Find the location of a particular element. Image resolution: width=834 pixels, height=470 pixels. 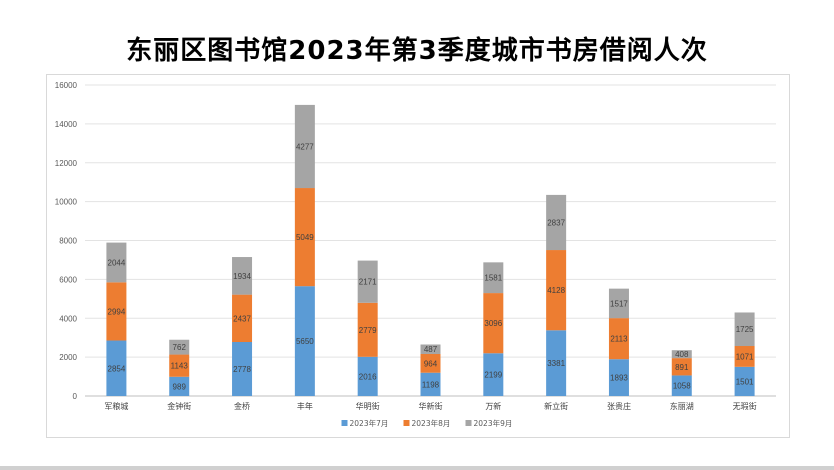

data-label: 3096 is located at coordinates (493, 323).